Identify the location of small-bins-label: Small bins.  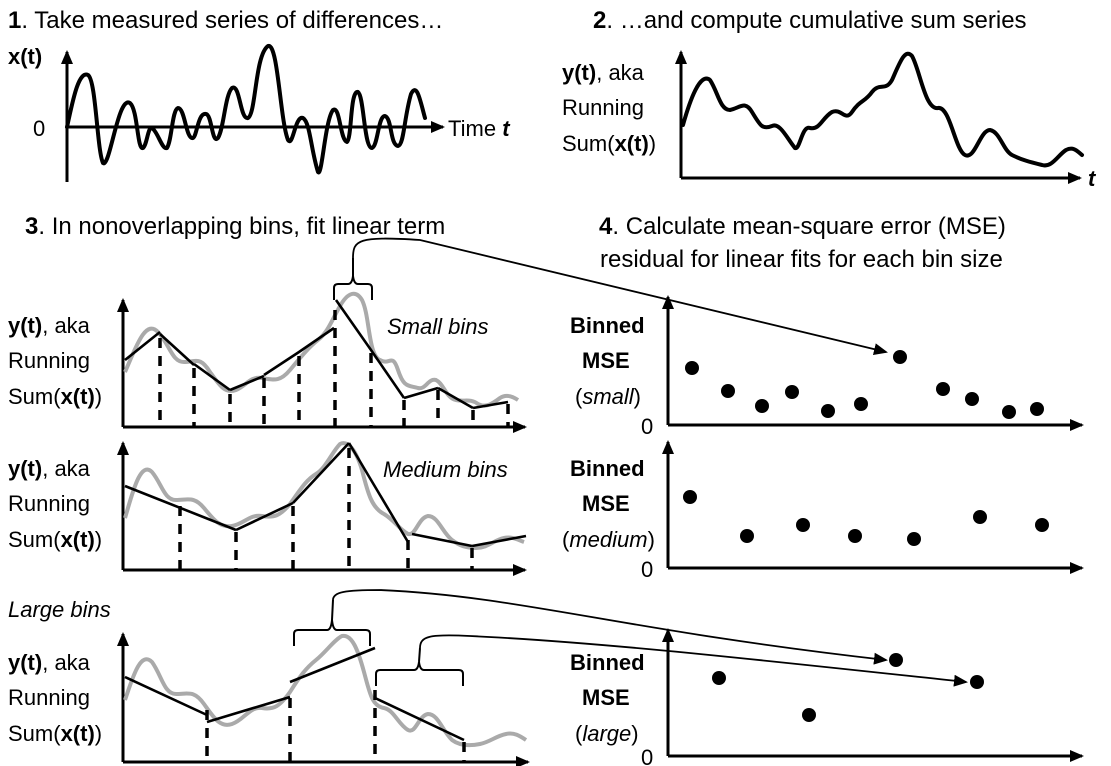
(437, 326).